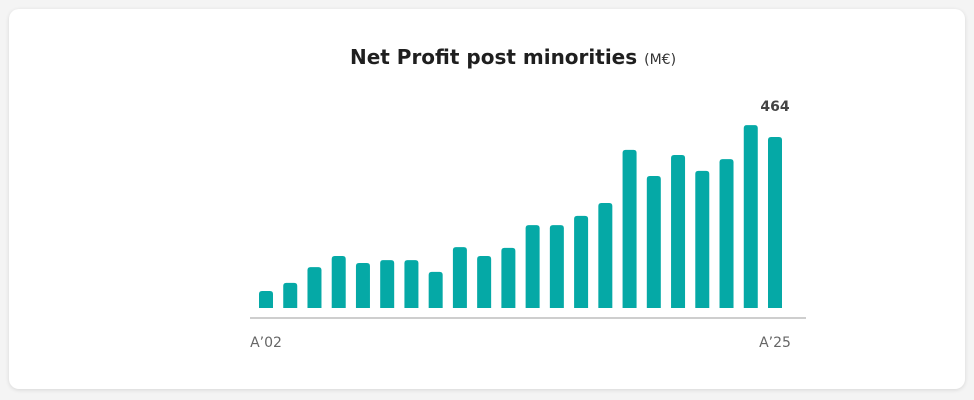 The width and height of the screenshot is (974, 400). What do you see at coordinates (774, 107) in the screenshot?
I see `value-label: 464` at bounding box center [774, 107].